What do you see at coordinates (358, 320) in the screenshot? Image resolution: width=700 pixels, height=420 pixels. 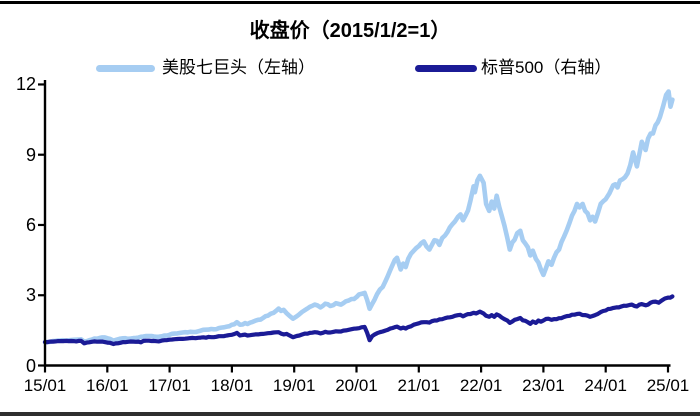 I see `series-line-sp500` at bounding box center [358, 320].